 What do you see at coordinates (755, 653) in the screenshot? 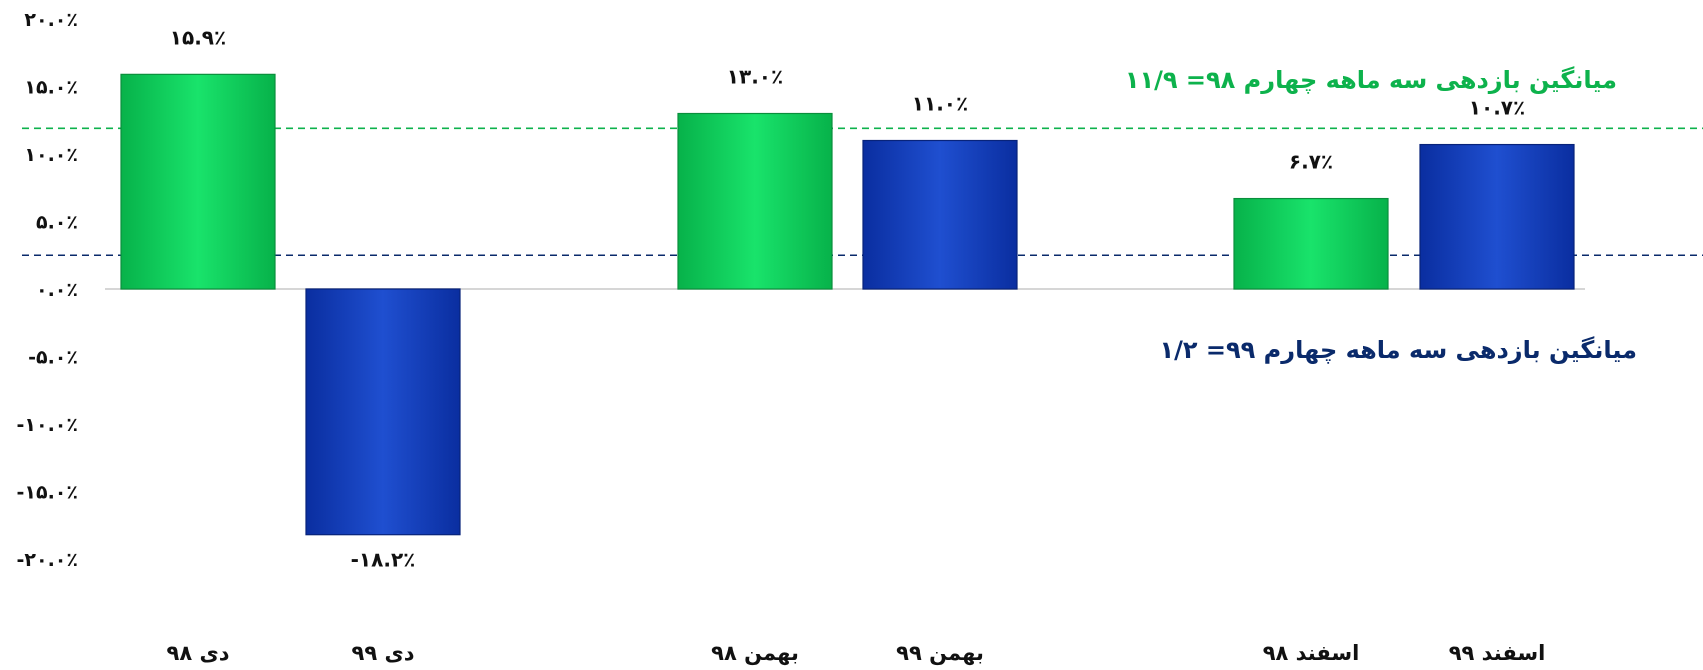
I see `category-label: بهمن ۹۸` at bounding box center [755, 653].